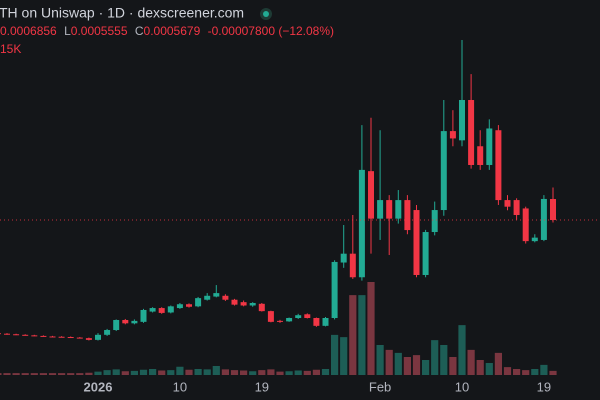 The width and height of the screenshot is (600, 400). Describe the element at coordinates (10, 49) in the screenshot. I see `volume-label: 15K` at that location.